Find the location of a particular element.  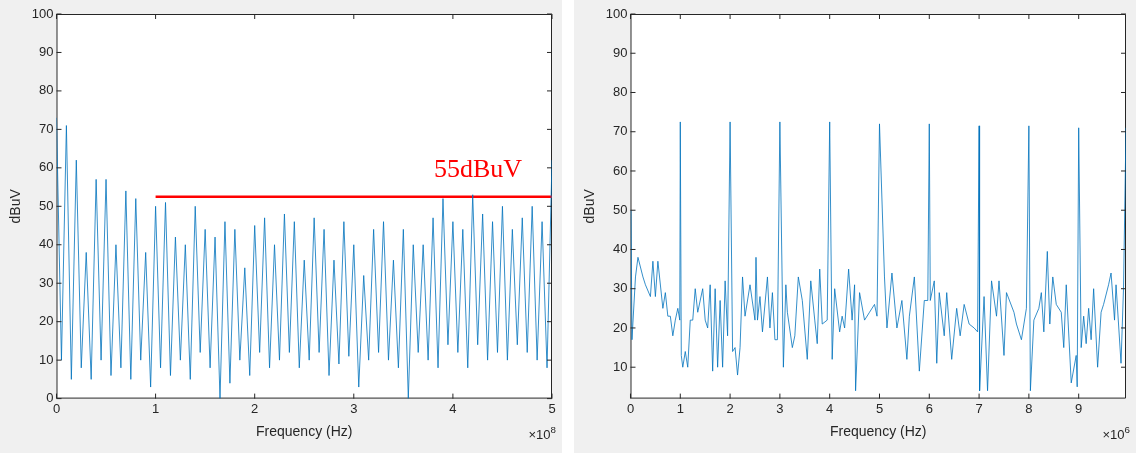

y-tick-label: 0 is located at coordinates (50, 398).